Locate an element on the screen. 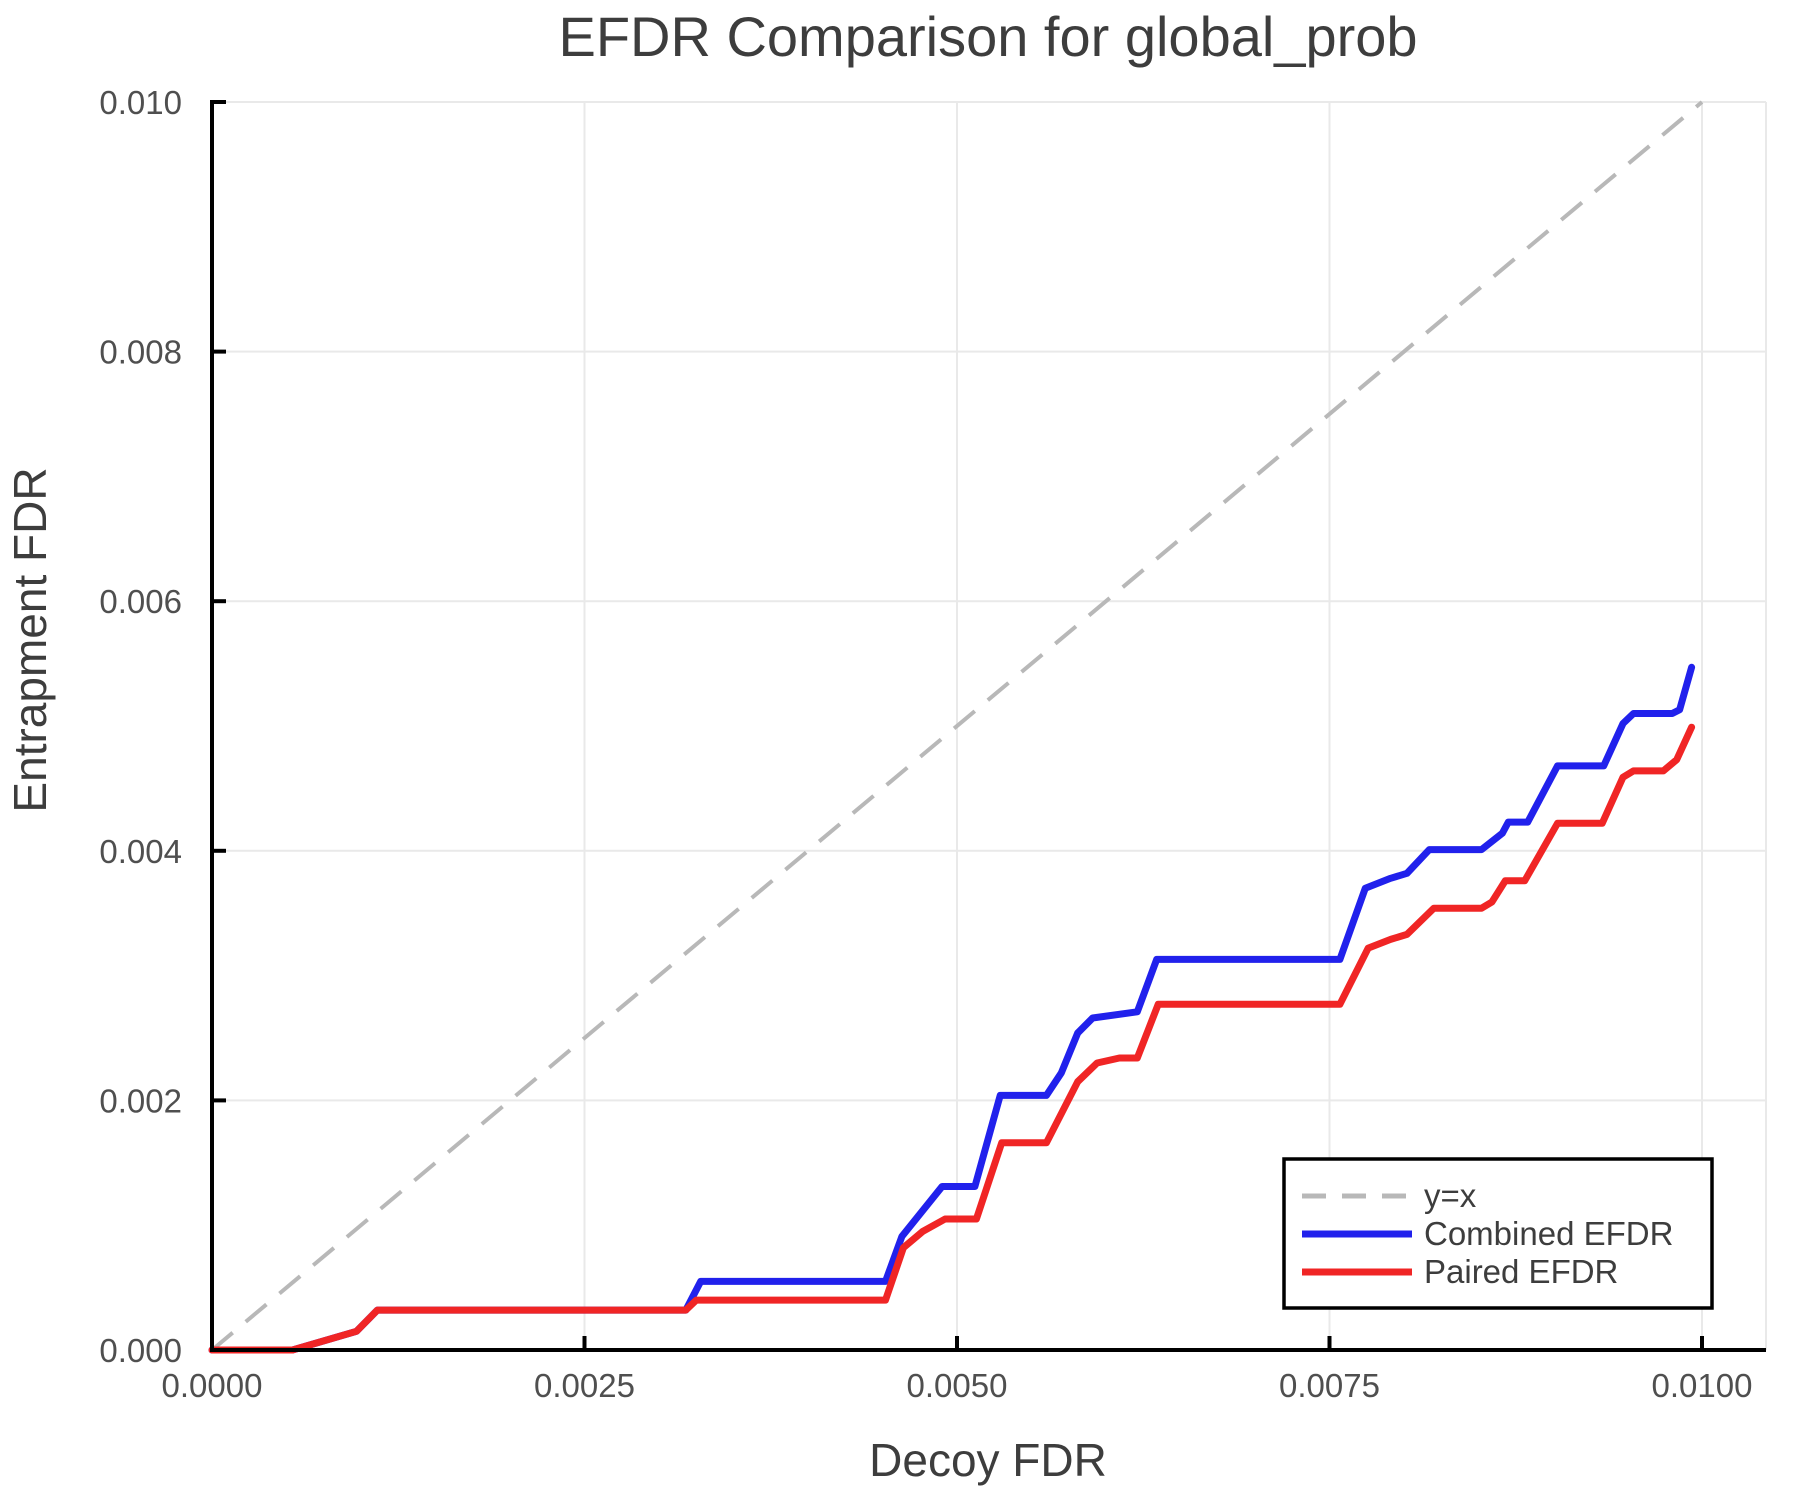 The height and width of the screenshot is (1505, 1800). legend: y=x Combined EFDR Paired EFDR is located at coordinates (1498, 1233).